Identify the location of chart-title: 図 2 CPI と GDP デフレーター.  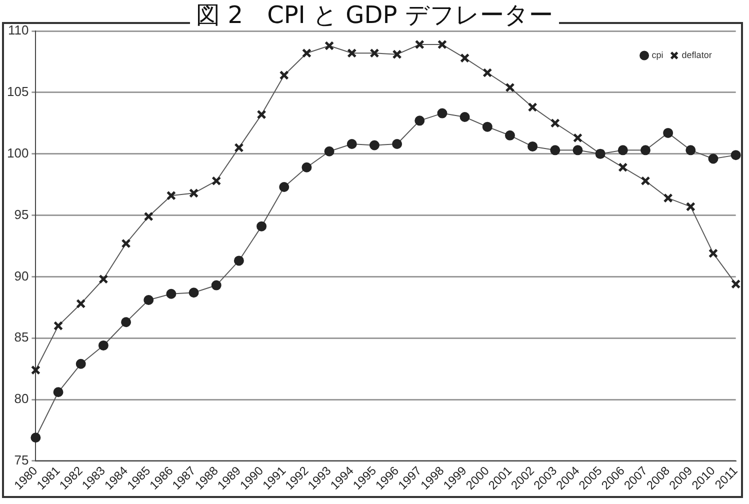
(374, 15).